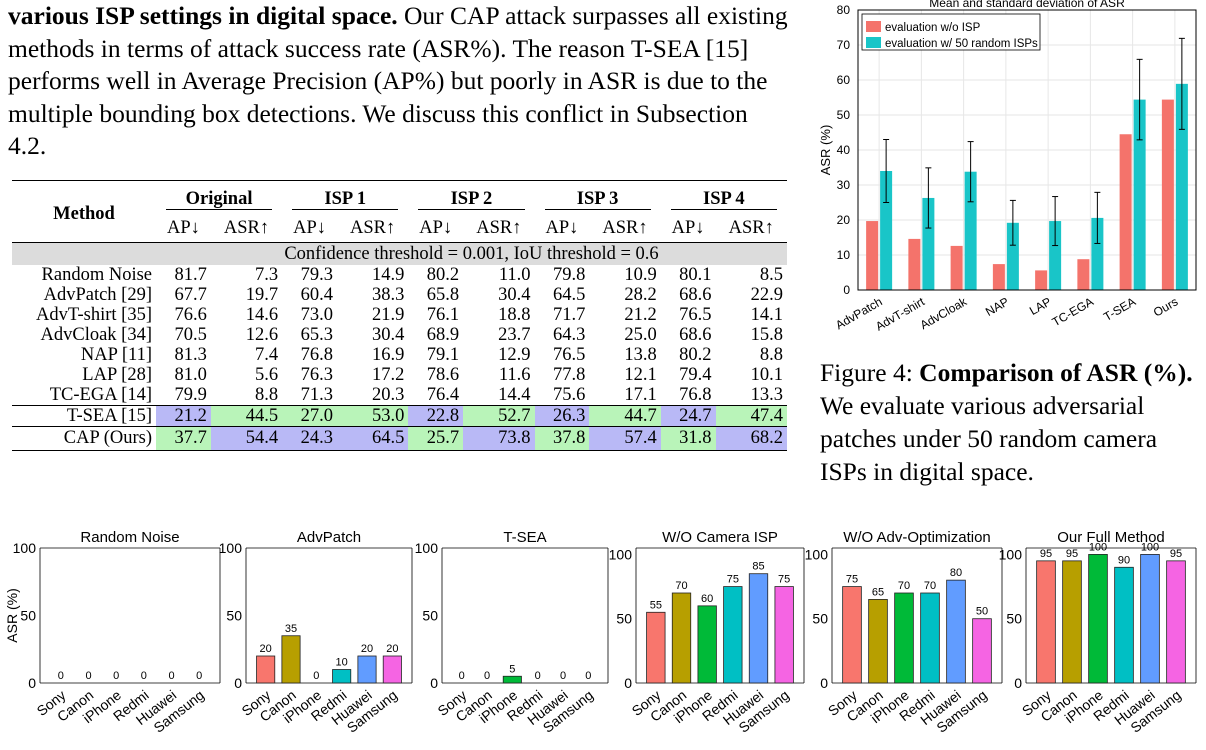 The width and height of the screenshot is (1206, 750). I want to click on chart-title: W/O Camera ISP, so click(720, 537).